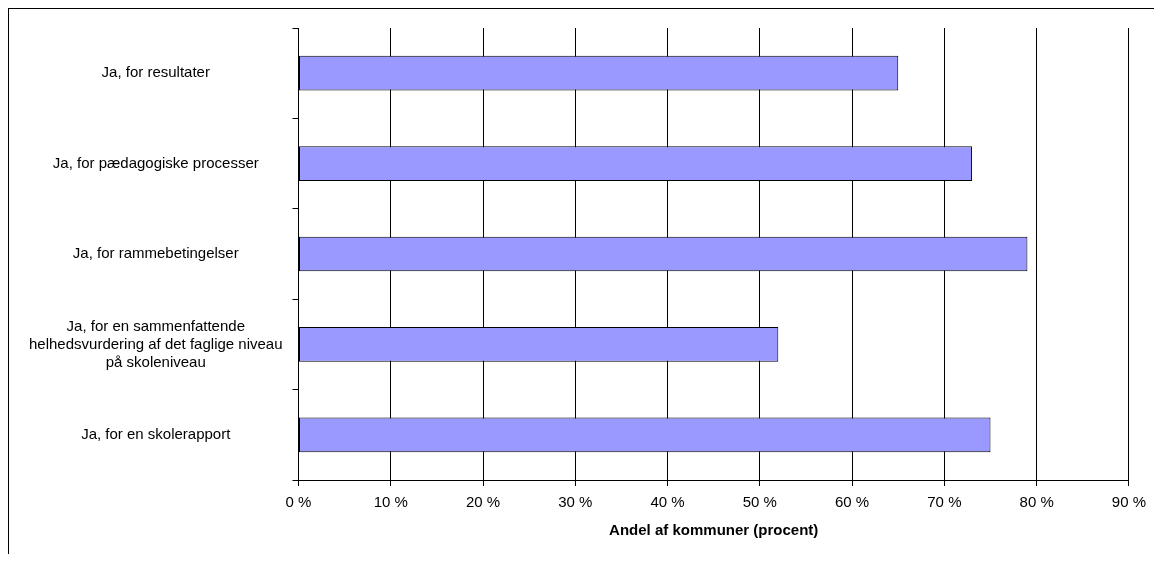  Describe the element at coordinates (156, 433) in the screenshot. I see `y-tick-label: Ja, for en skolerapport` at that location.